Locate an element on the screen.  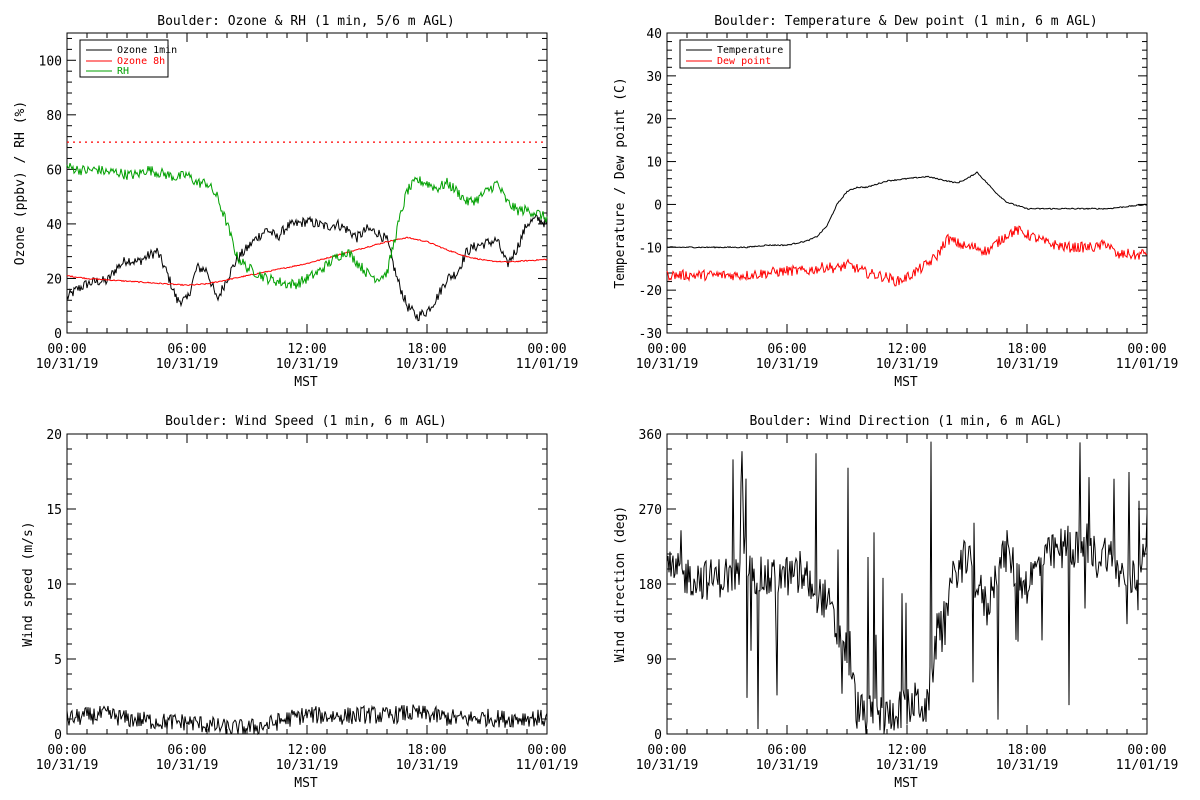
legend: Ozone 1min Ozone 8h RH is located at coordinates (128, 58).